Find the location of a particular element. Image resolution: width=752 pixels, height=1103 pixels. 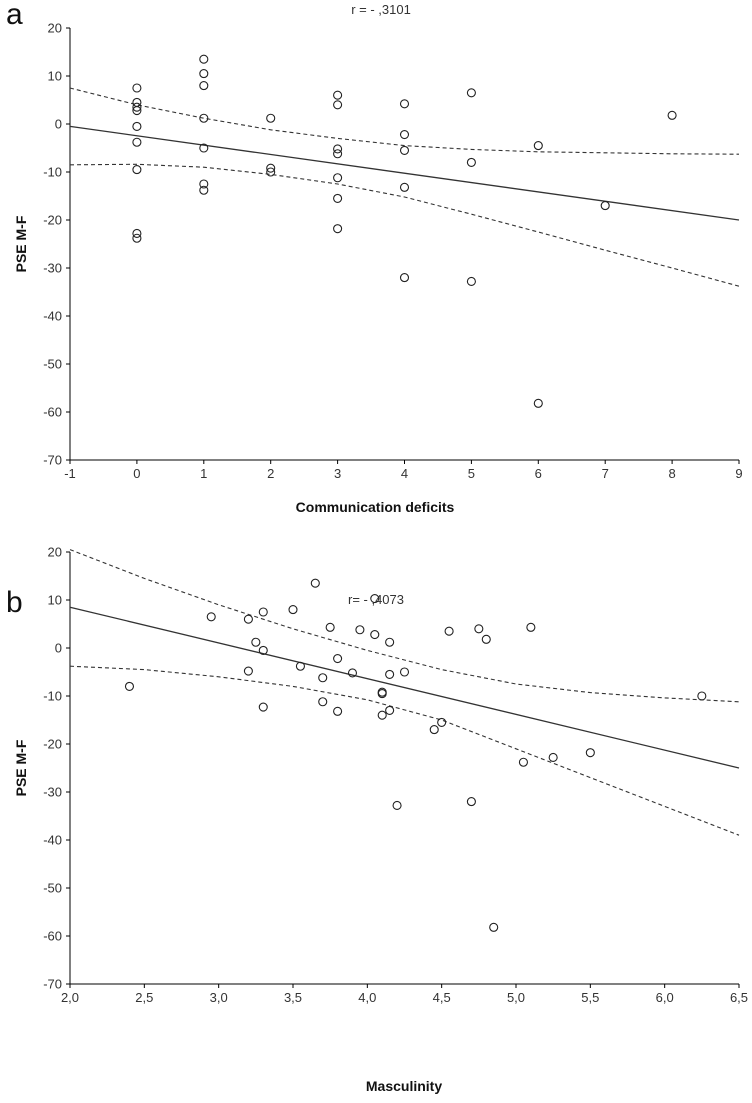

y-tick-label: 0 is located at coordinates (58, 124).